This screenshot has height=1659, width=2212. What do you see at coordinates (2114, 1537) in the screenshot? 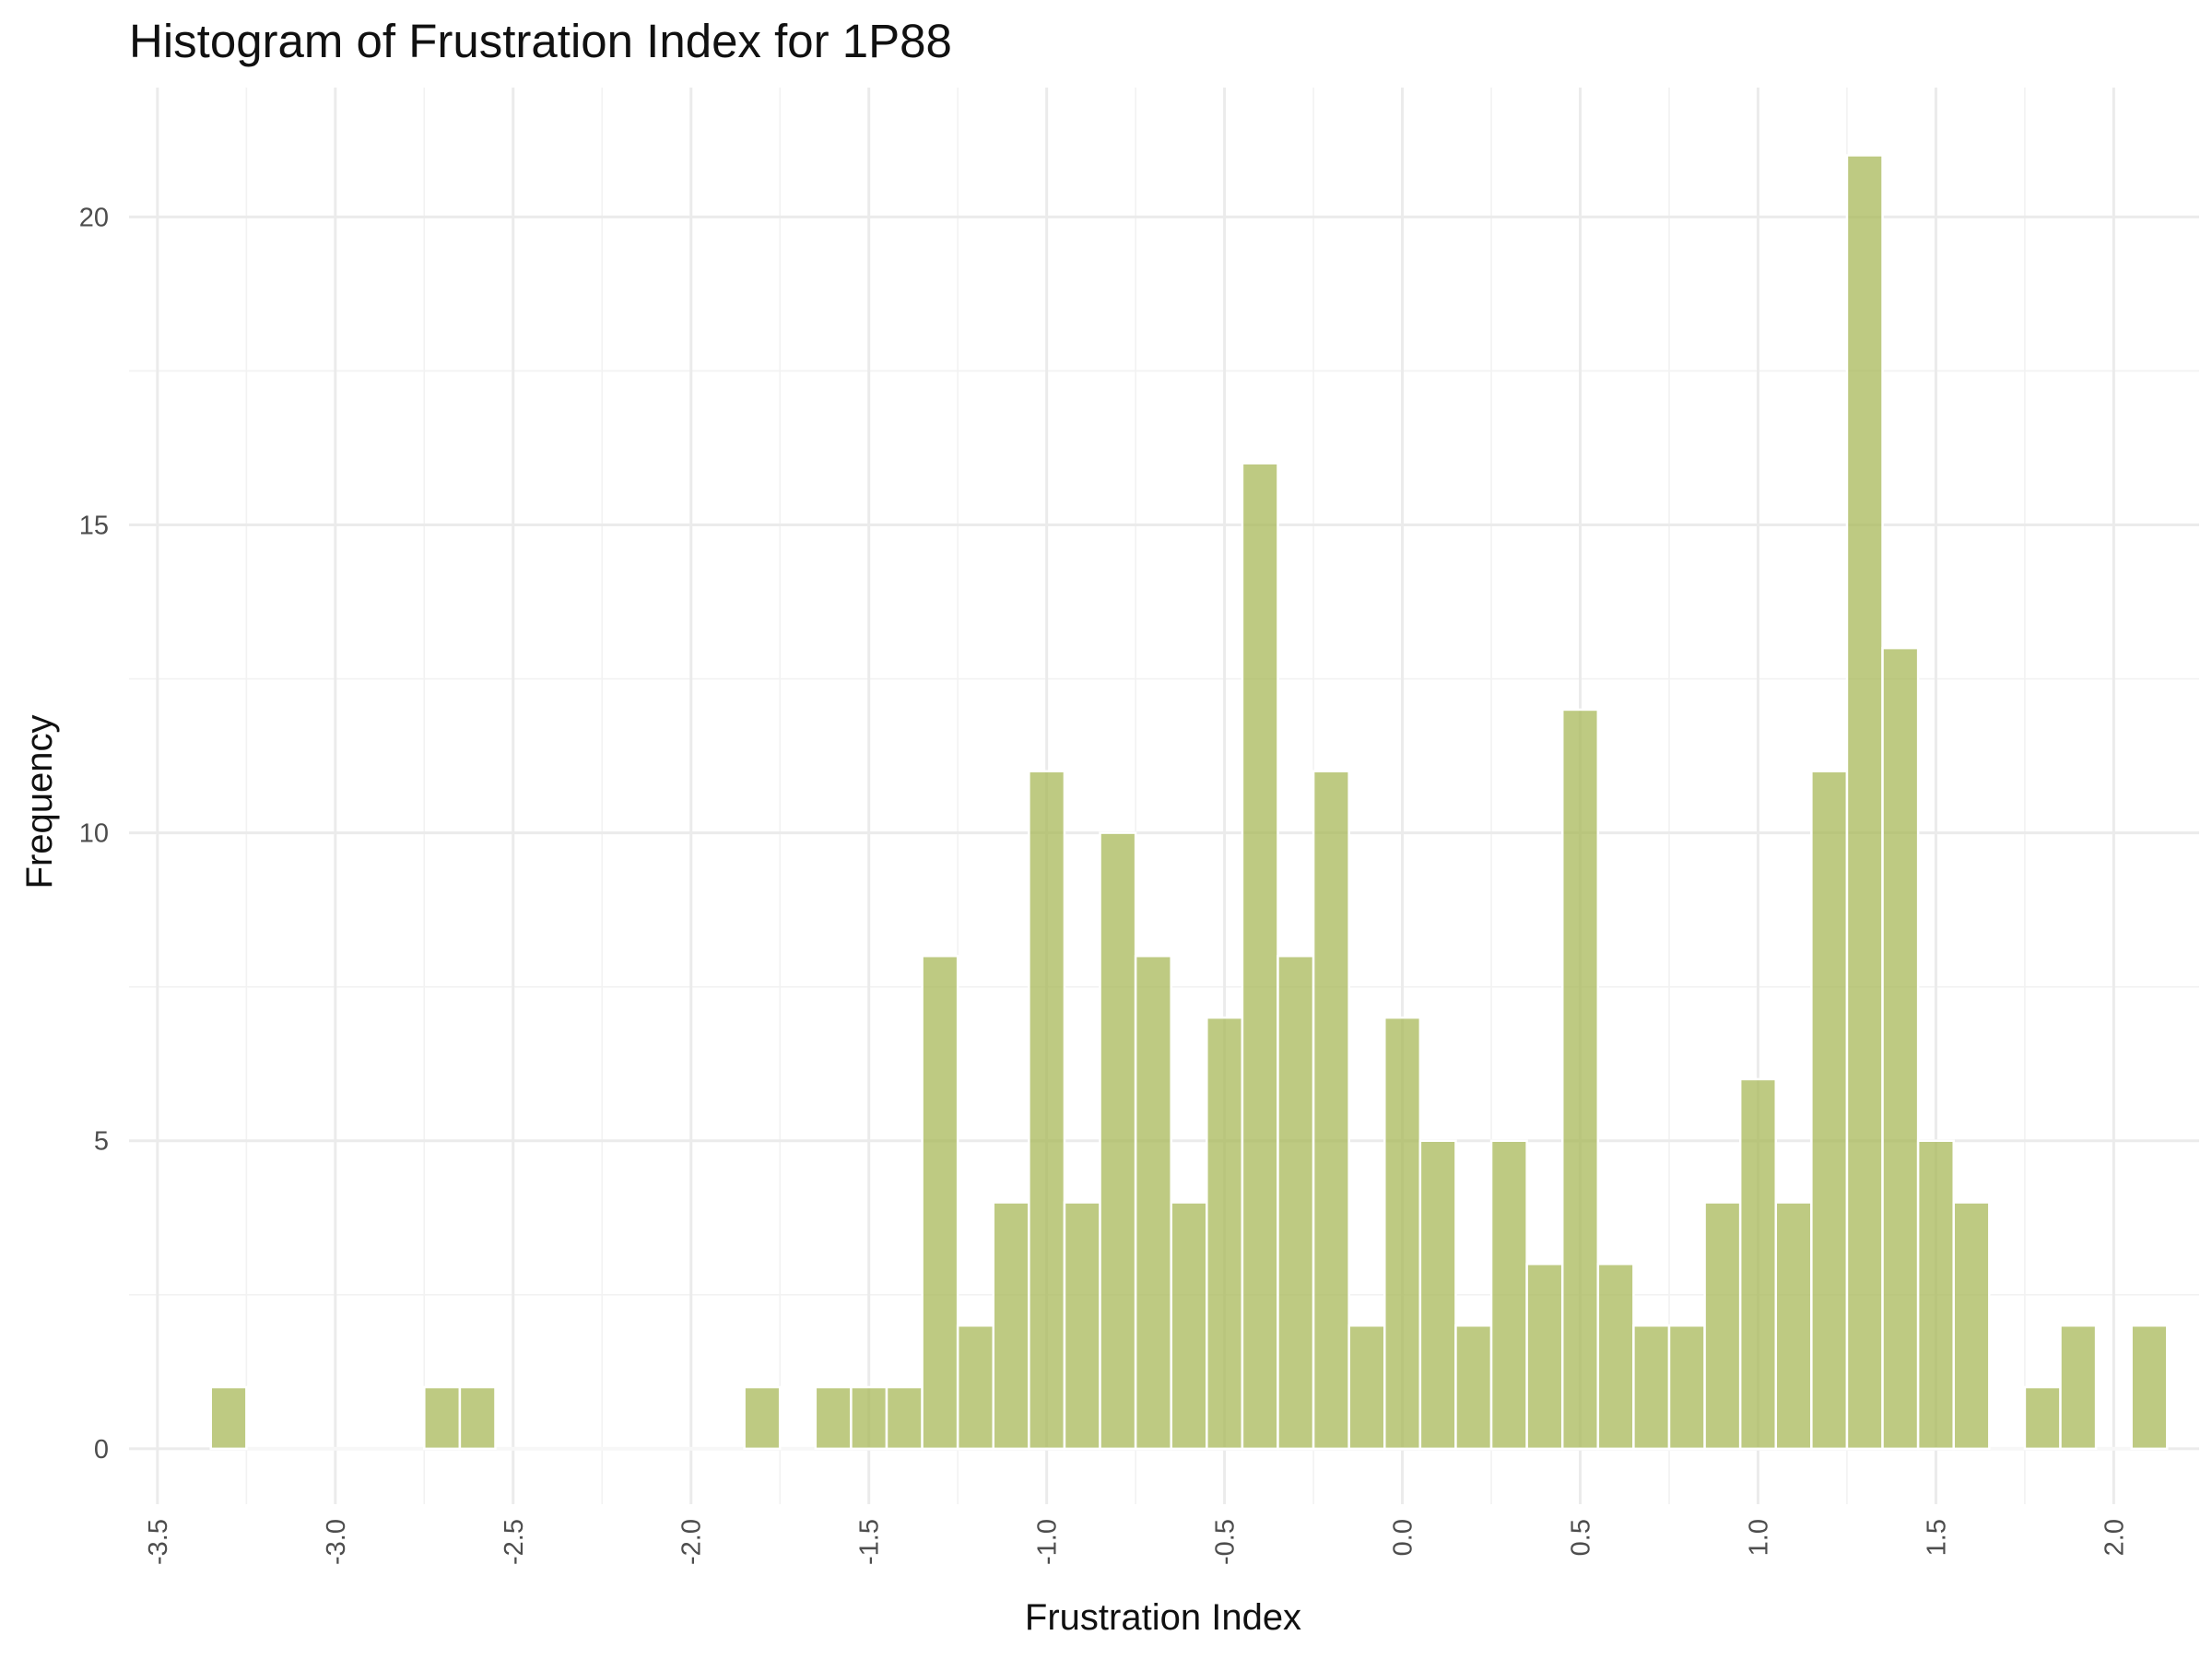
I see `x-tick-label: 2.0` at bounding box center [2114, 1537].